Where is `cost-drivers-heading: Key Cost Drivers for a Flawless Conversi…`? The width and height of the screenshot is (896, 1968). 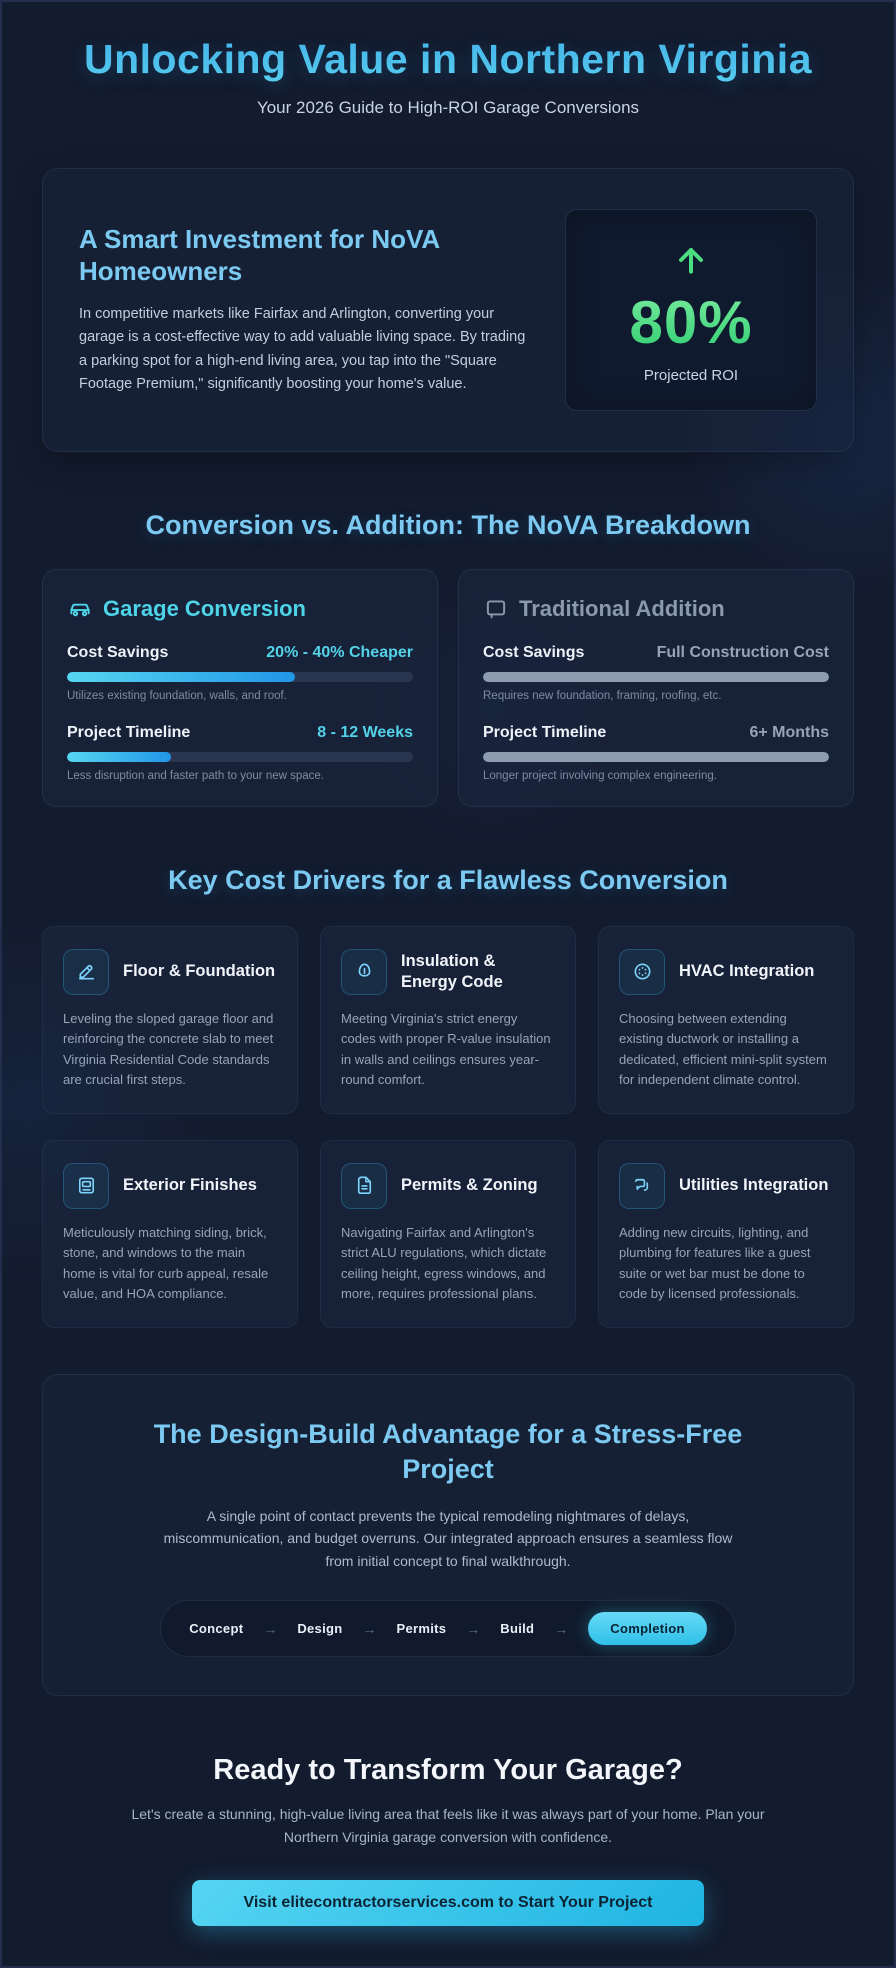 cost-drivers-heading: Key Cost Drivers for a Flawless Conversi… is located at coordinates (448, 879).